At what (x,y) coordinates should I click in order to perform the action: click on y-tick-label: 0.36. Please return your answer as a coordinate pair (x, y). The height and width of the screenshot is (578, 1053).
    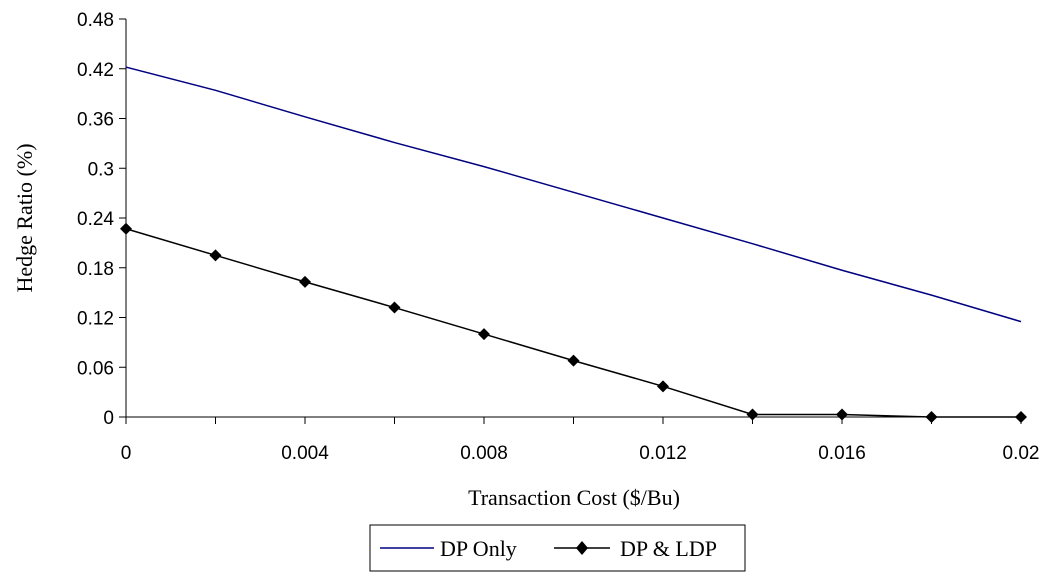
    Looking at the image, I should click on (95, 120).